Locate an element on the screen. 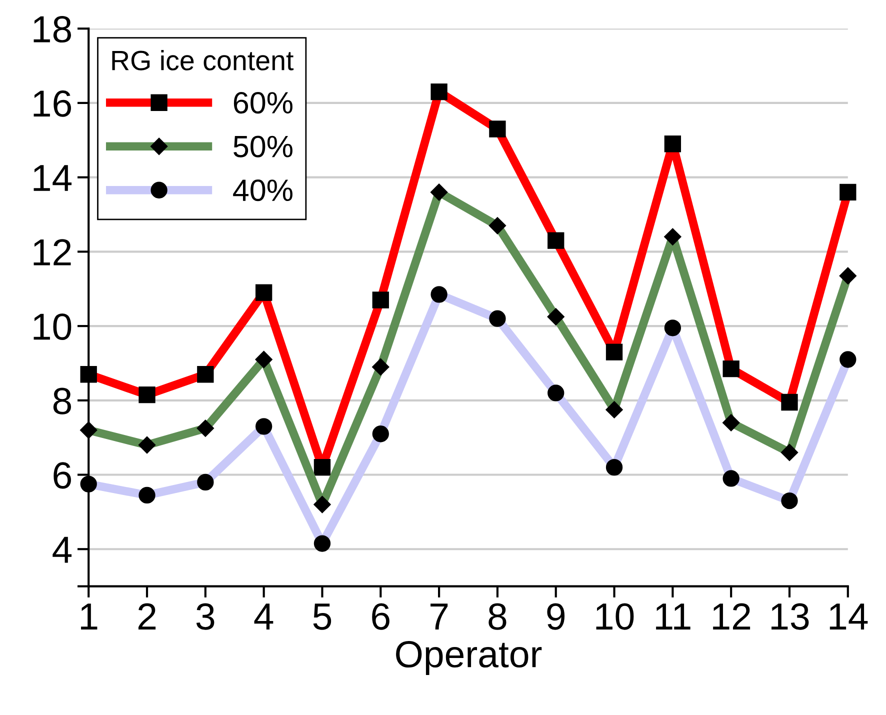  y-tick-label: 18 is located at coordinates (52, 29).